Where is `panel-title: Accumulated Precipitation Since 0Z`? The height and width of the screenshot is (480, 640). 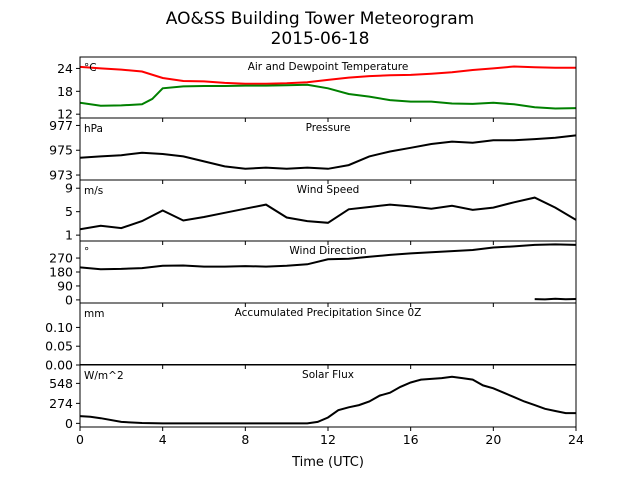
panel-title: Accumulated Precipitation Since 0Z is located at coordinates (328, 313).